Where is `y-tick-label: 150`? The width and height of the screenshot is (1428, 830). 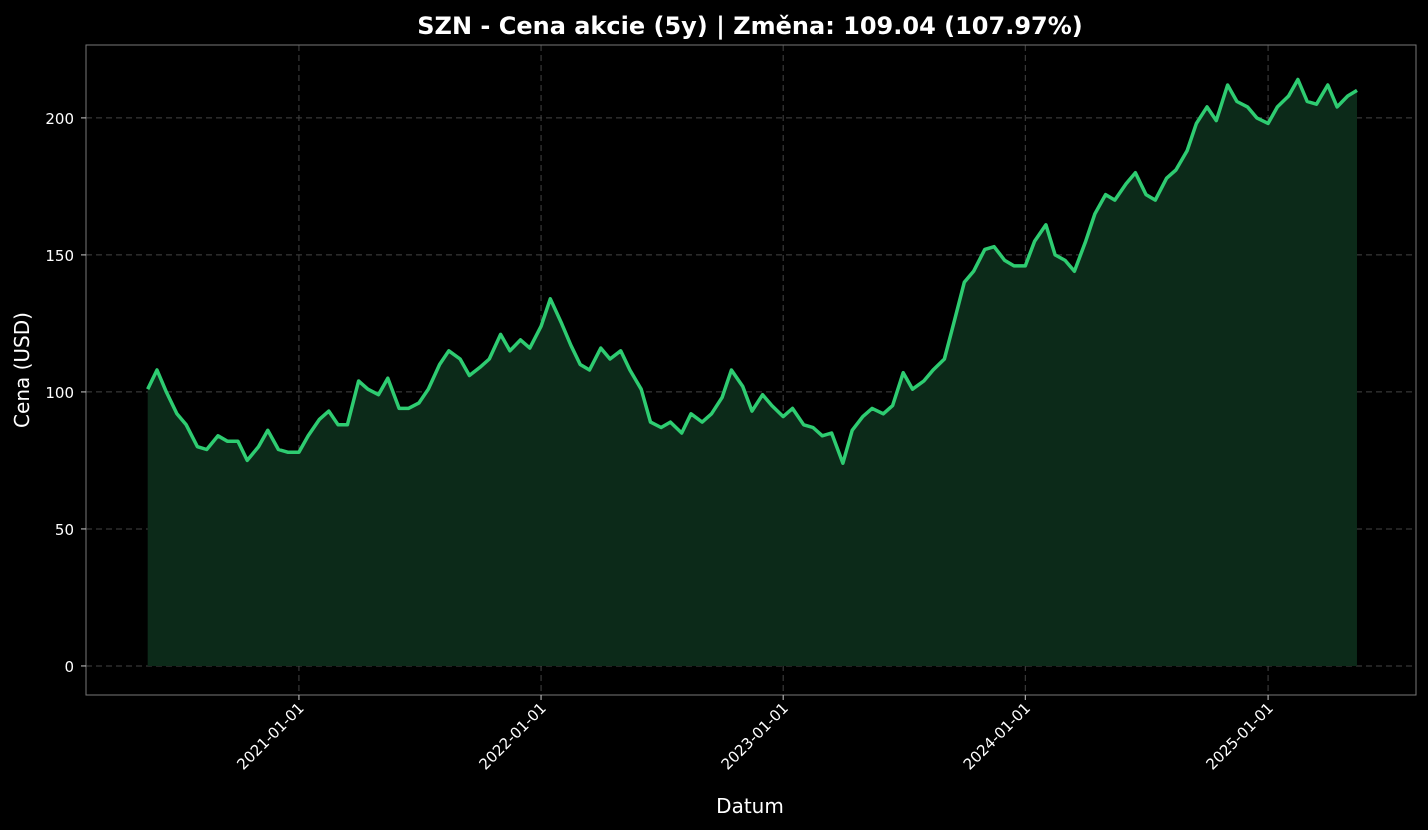
y-tick-label: 150 is located at coordinates (59, 256).